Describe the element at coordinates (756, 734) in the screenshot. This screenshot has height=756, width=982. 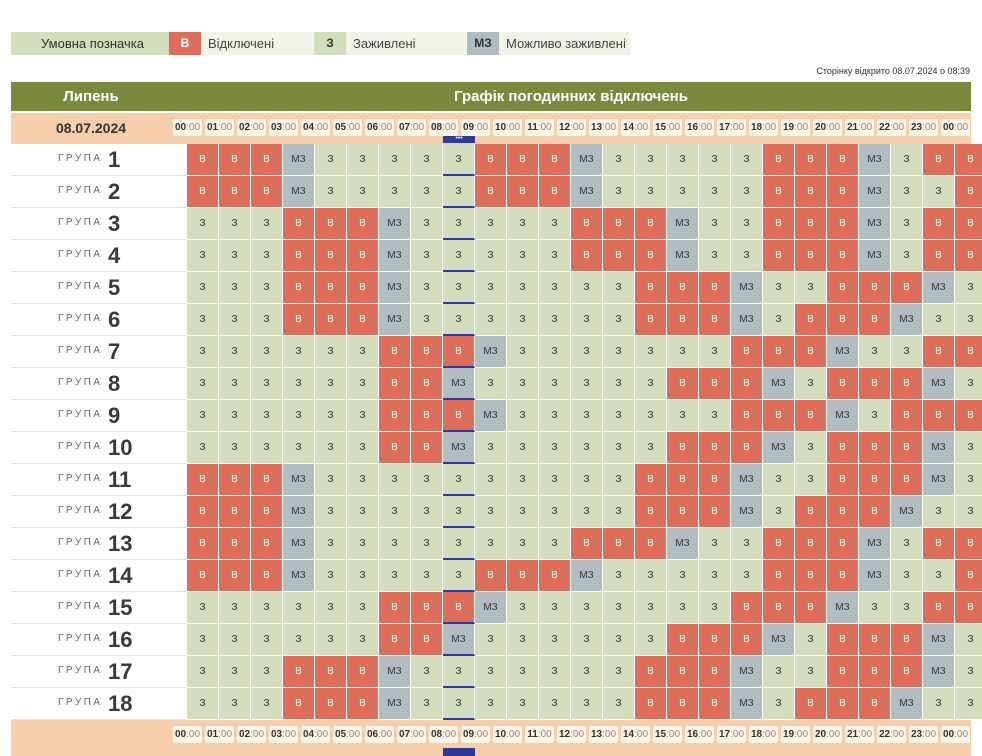
I see `time-tick-hour: 18` at that location.